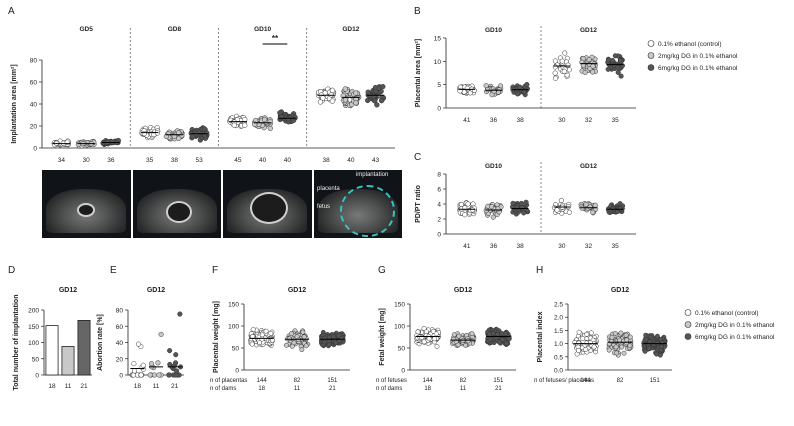 The height and width of the screenshot is (426, 794). I want to click on panel-e-ytick-label: 20, so click(120, 359).